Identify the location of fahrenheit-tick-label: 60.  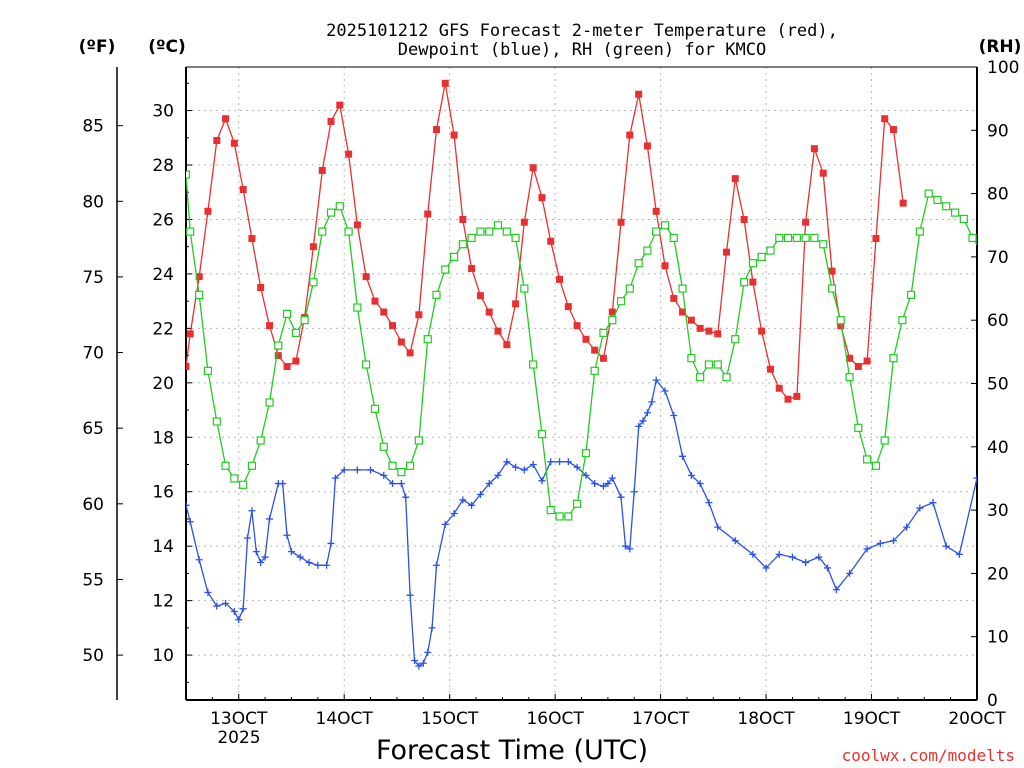
(93, 505).